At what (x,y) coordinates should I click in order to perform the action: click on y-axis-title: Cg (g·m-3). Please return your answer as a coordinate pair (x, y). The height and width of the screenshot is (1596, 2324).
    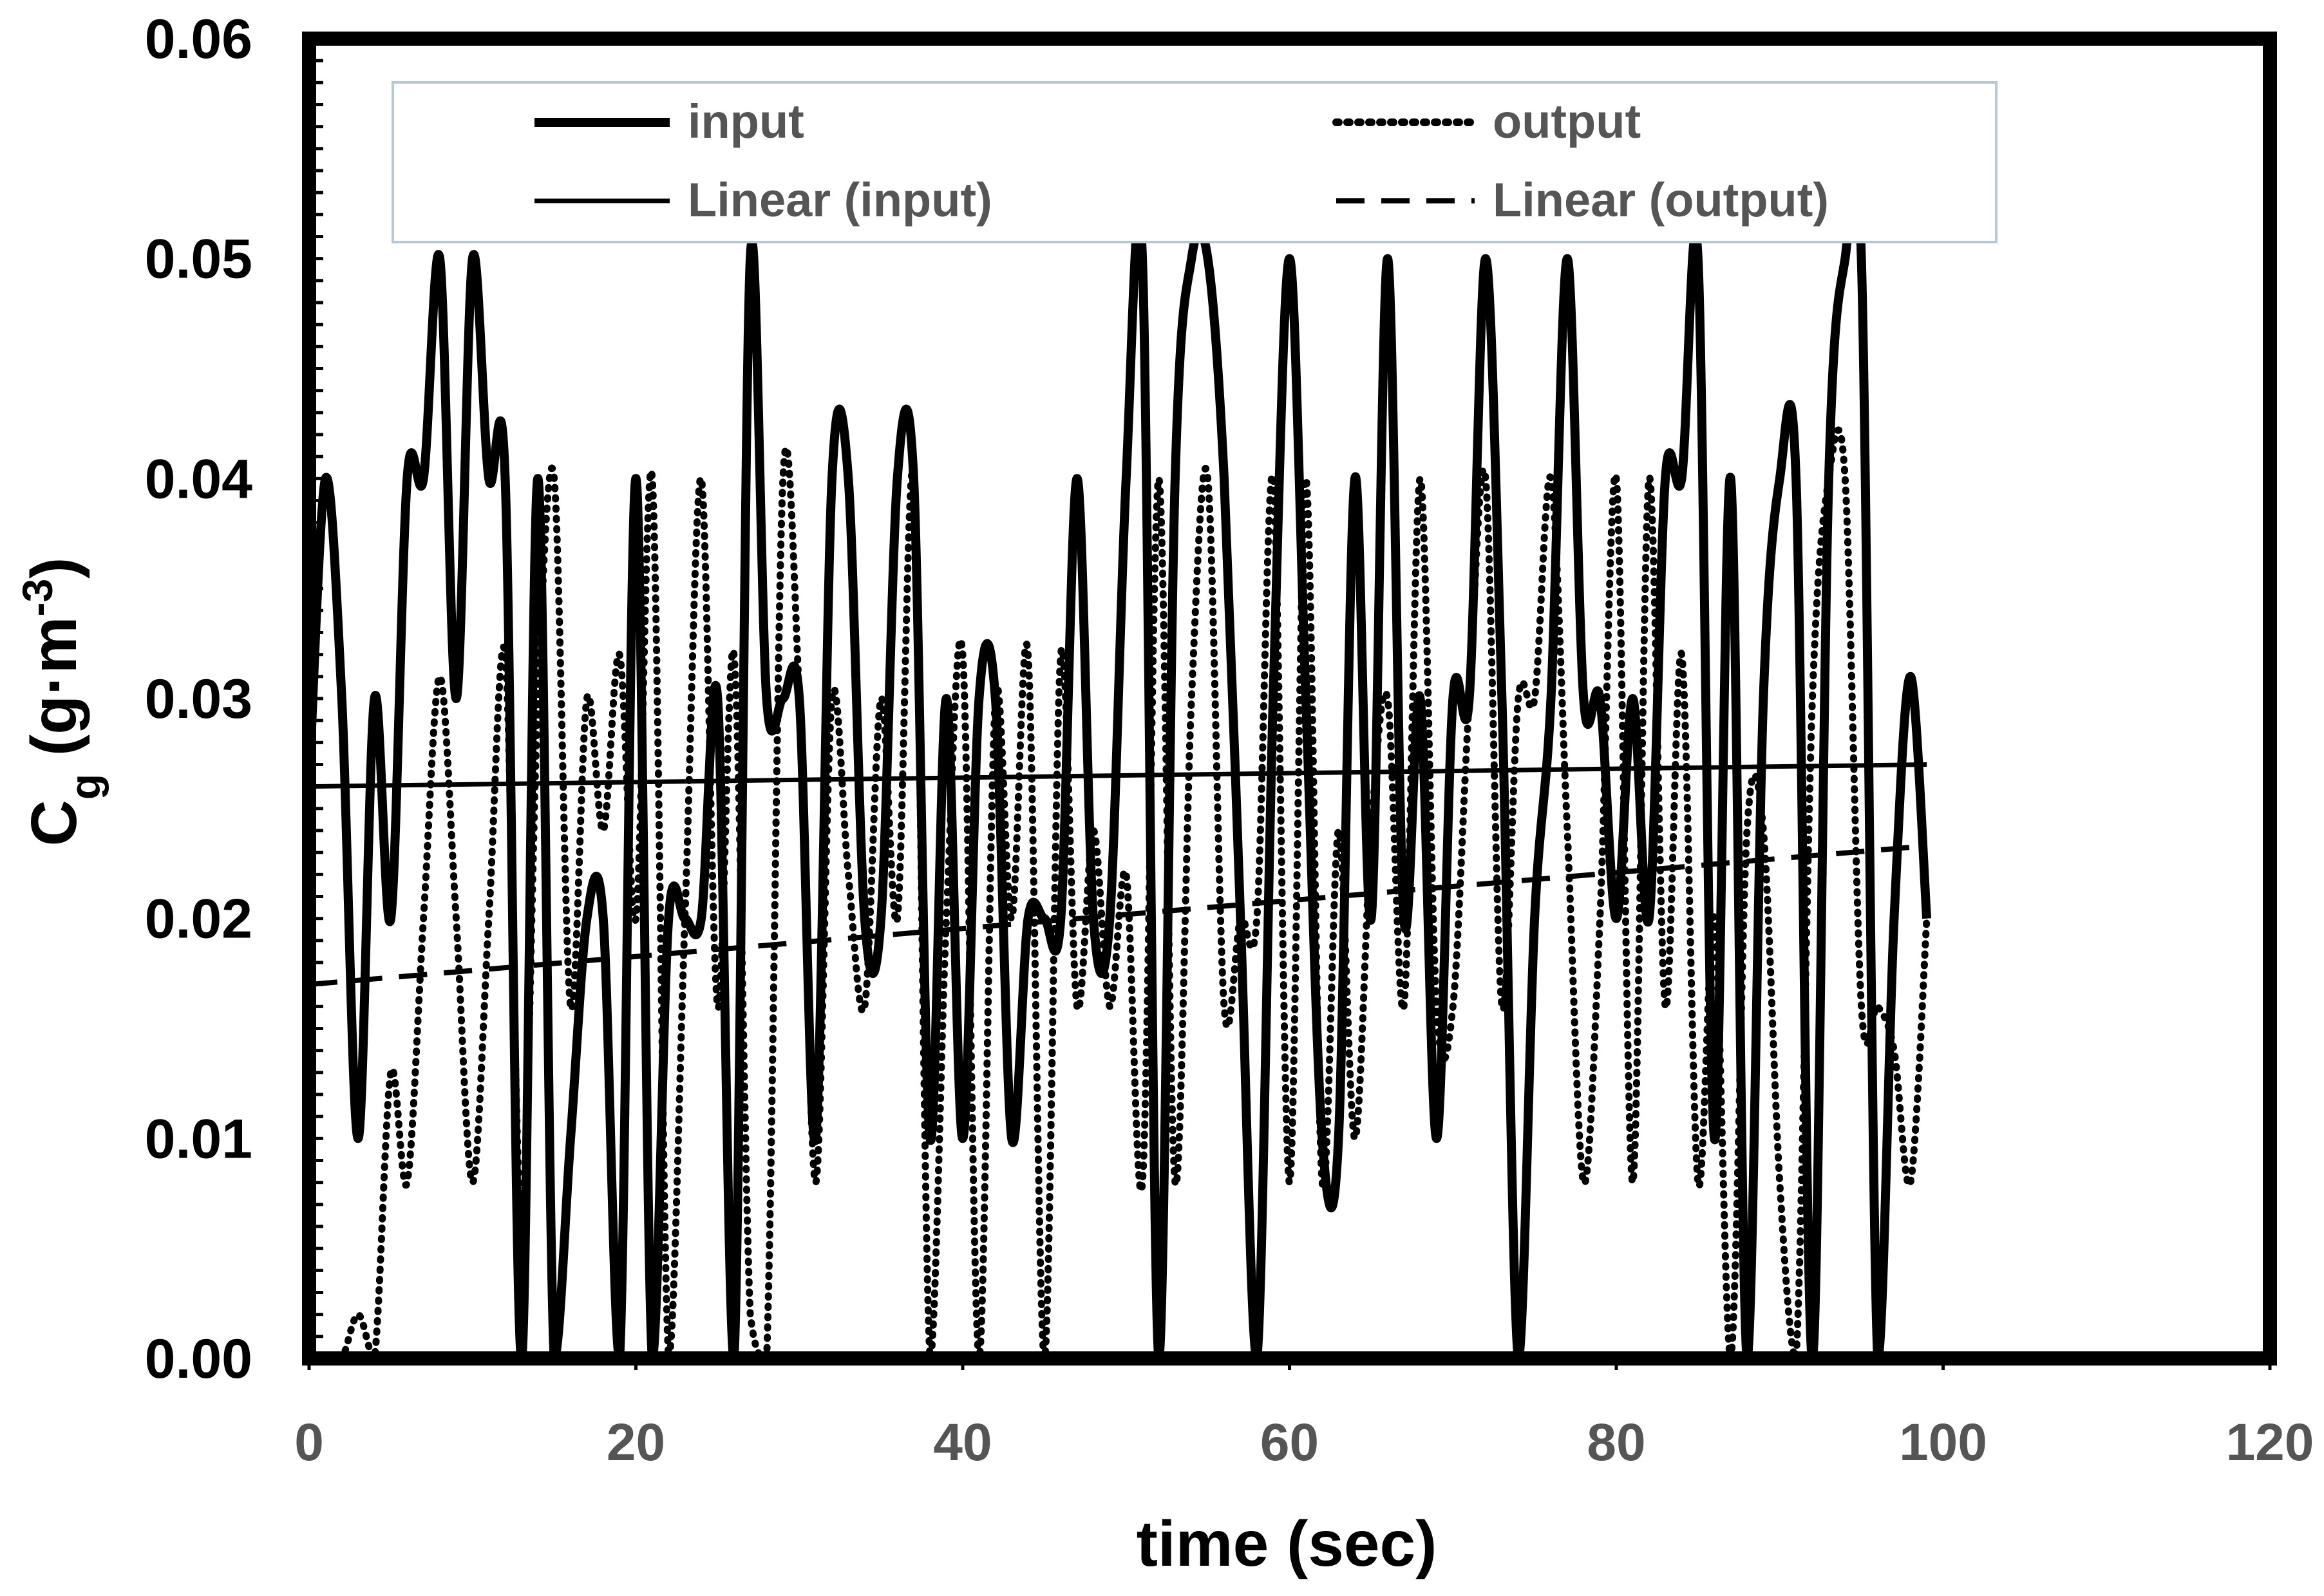
    Looking at the image, I should click on (61, 702).